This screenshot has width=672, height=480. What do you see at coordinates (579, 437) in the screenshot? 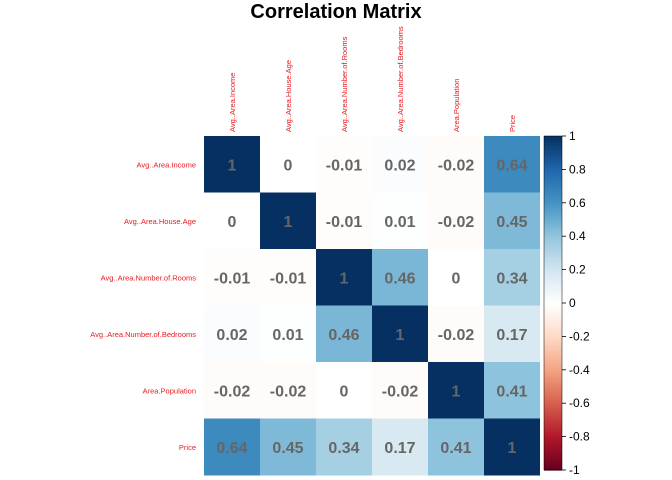
I see `colorbar-tick-label: -0.8` at bounding box center [579, 437].